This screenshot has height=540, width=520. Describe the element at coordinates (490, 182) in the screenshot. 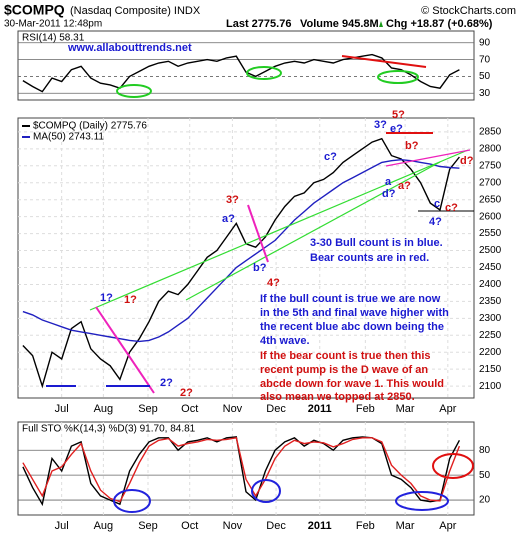

I see `y-tick-label: 2700` at that location.